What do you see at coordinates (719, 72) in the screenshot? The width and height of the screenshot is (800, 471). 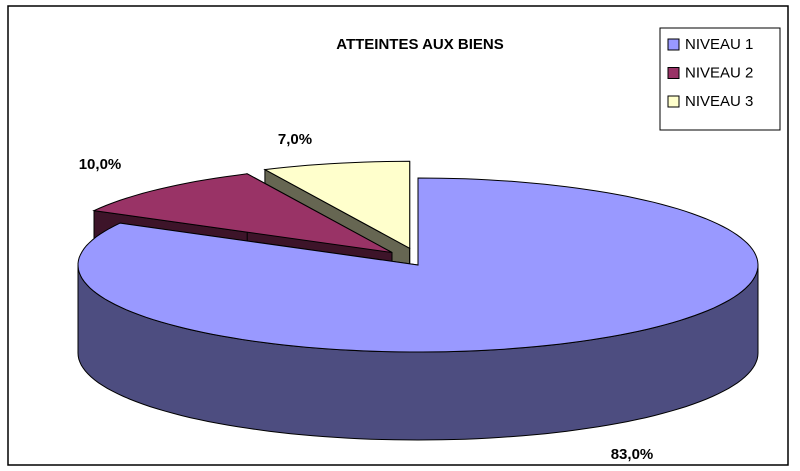 I see `legend-label: NIVEAU 2` at bounding box center [719, 72].